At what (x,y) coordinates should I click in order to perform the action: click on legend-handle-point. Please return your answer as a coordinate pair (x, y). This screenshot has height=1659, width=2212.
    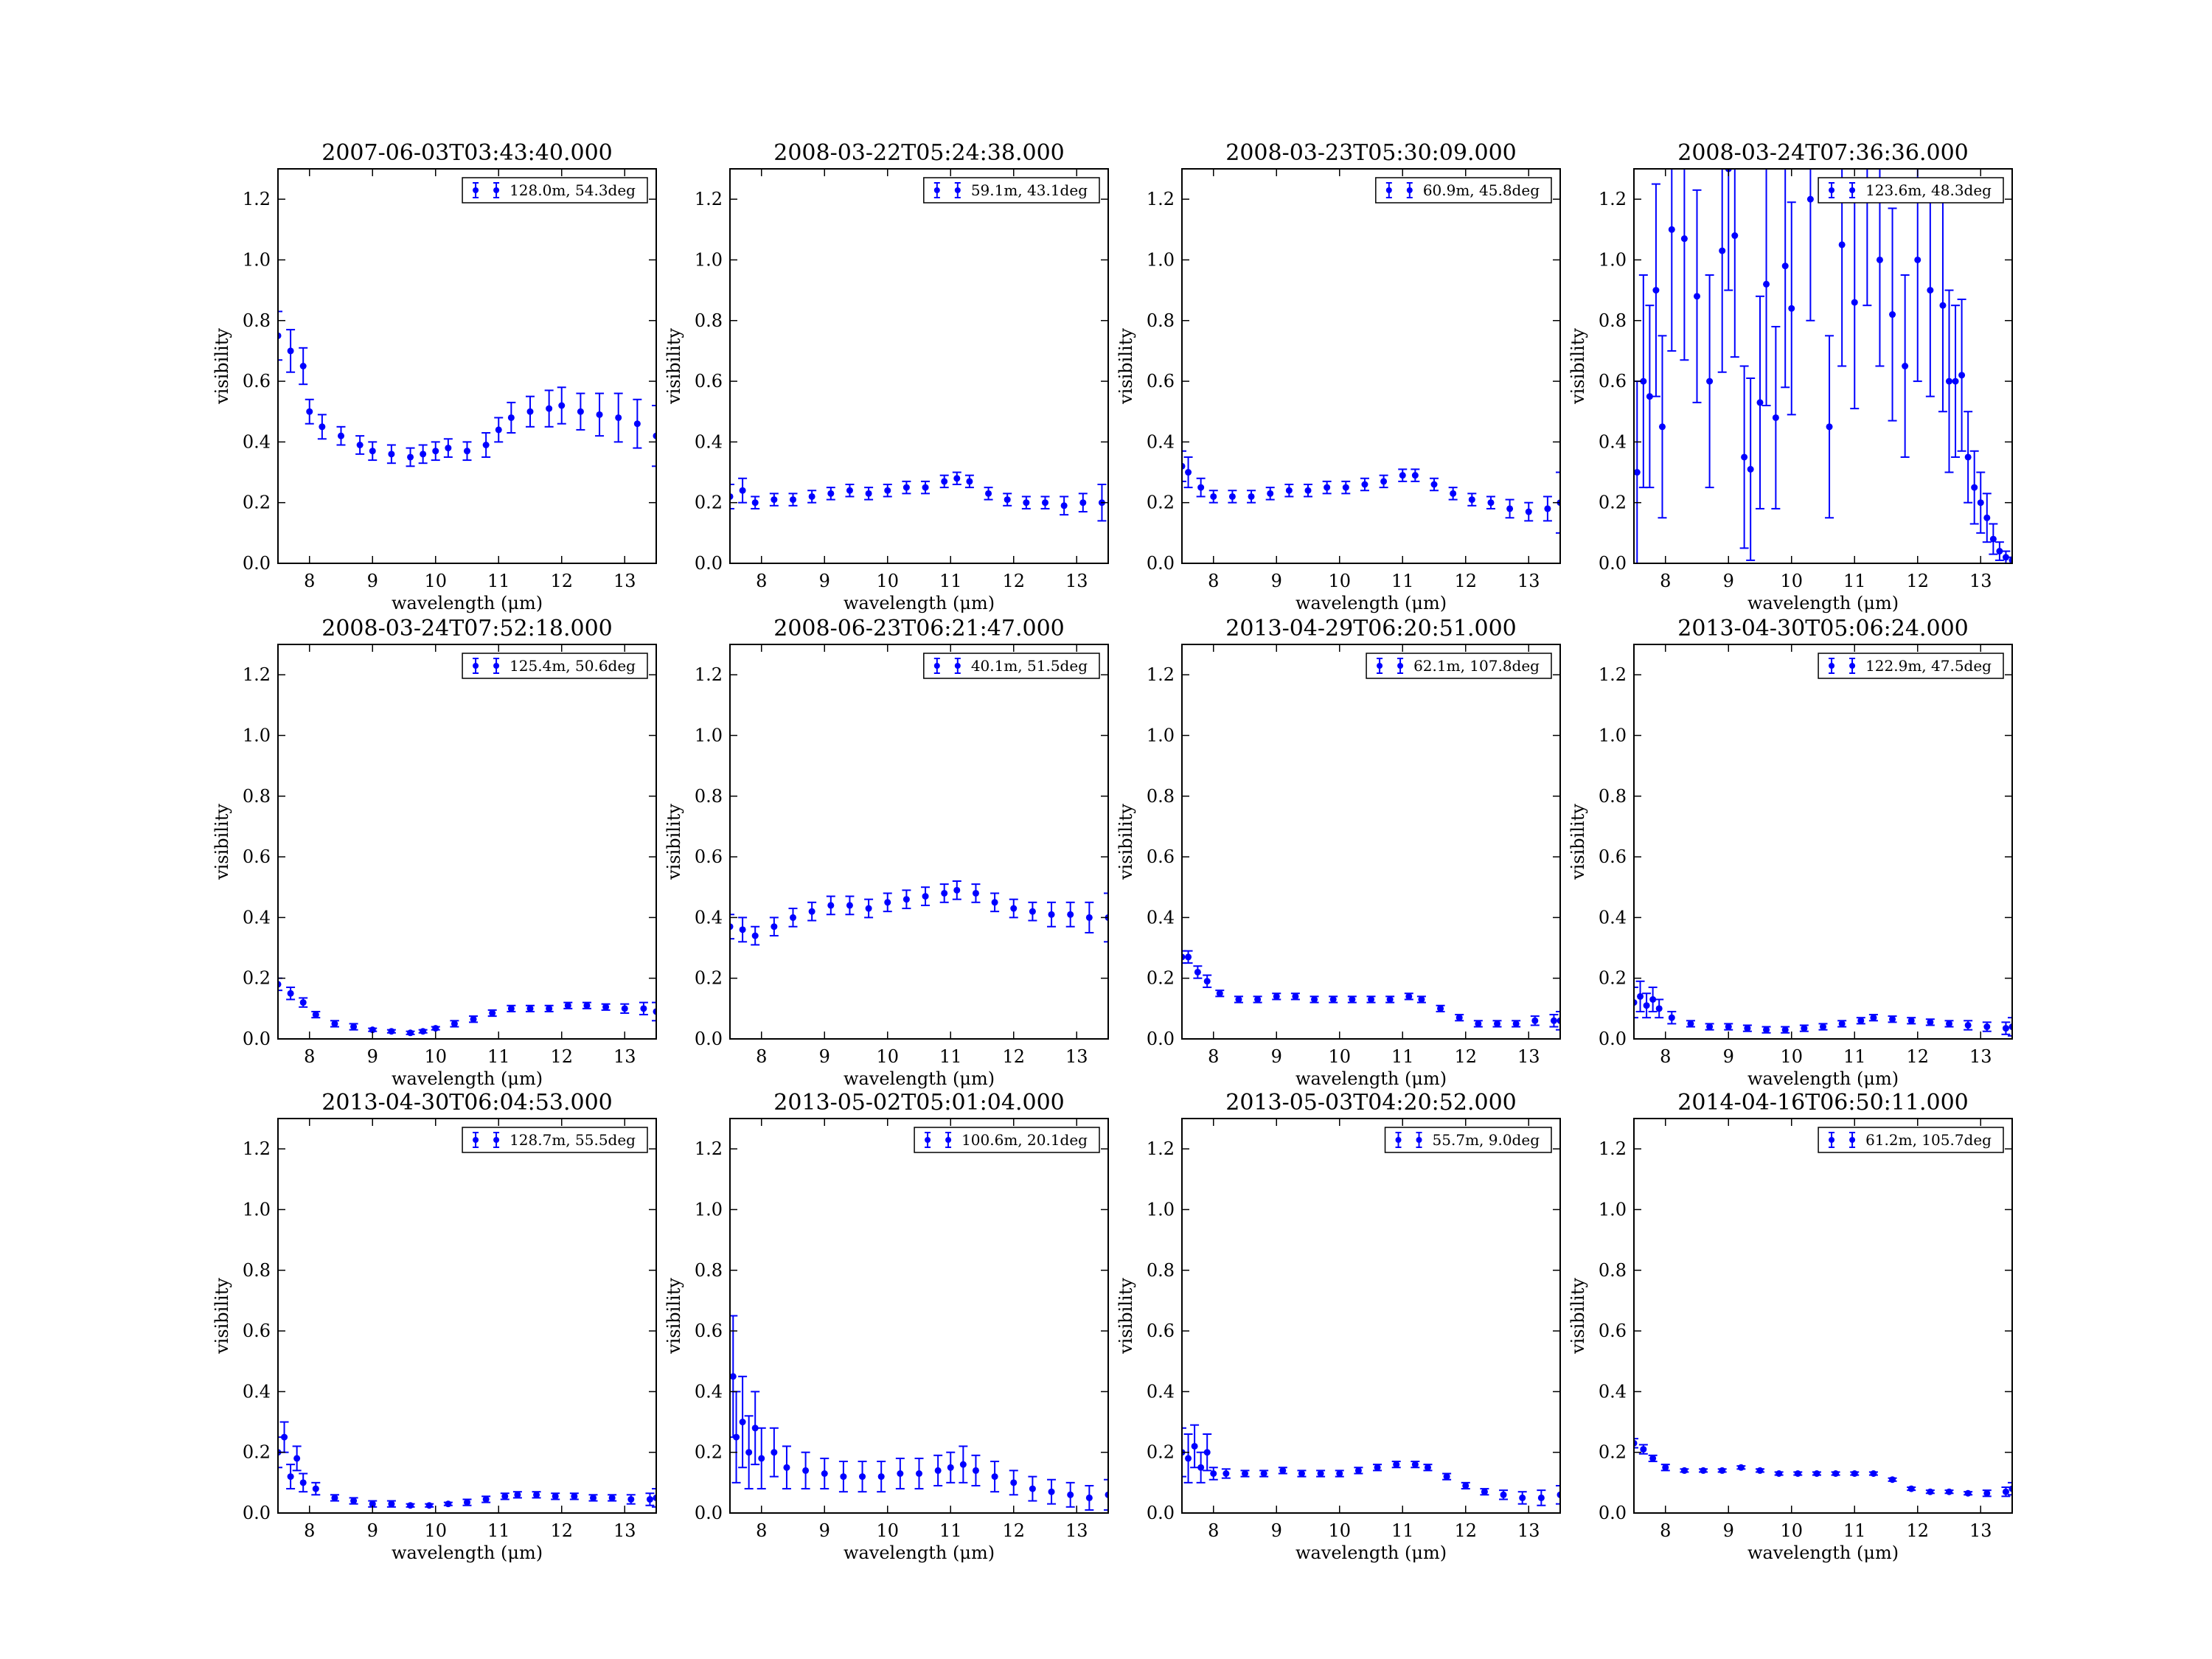
    Looking at the image, I should click on (936, 666).